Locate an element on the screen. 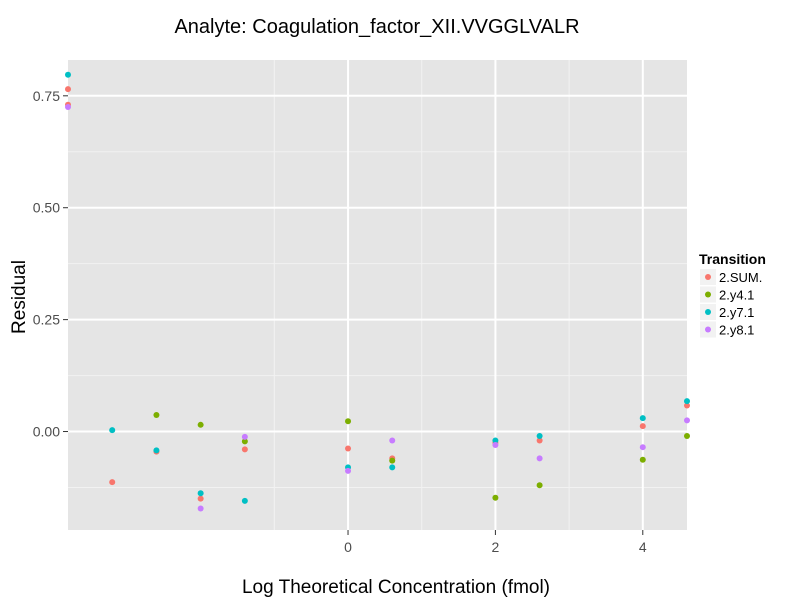 The height and width of the screenshot is (600, 800). x-axis-label: Log Theoretical Concentration (fmol) is located at coordinates (396, 587).